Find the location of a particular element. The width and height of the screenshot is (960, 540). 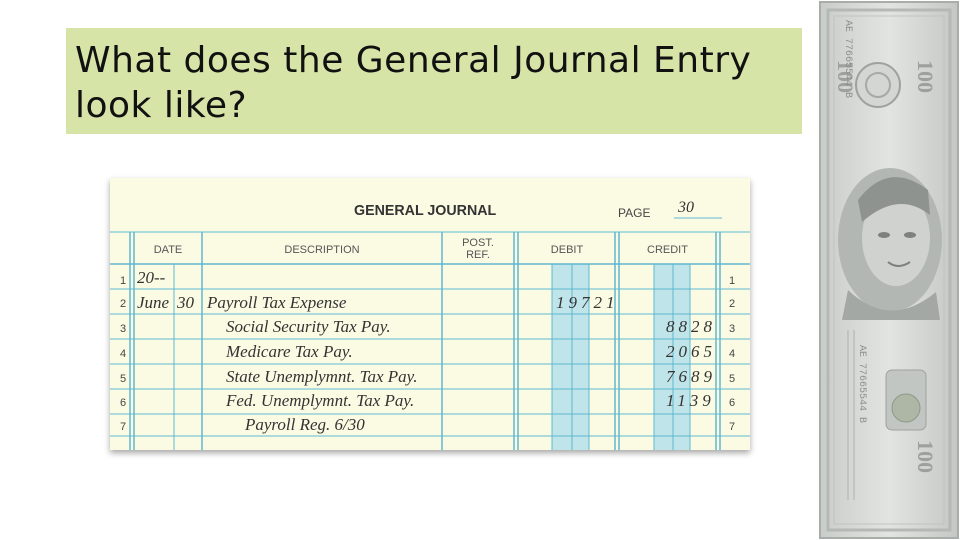

row-number-right: 1 is located at coordinates (732, 281).